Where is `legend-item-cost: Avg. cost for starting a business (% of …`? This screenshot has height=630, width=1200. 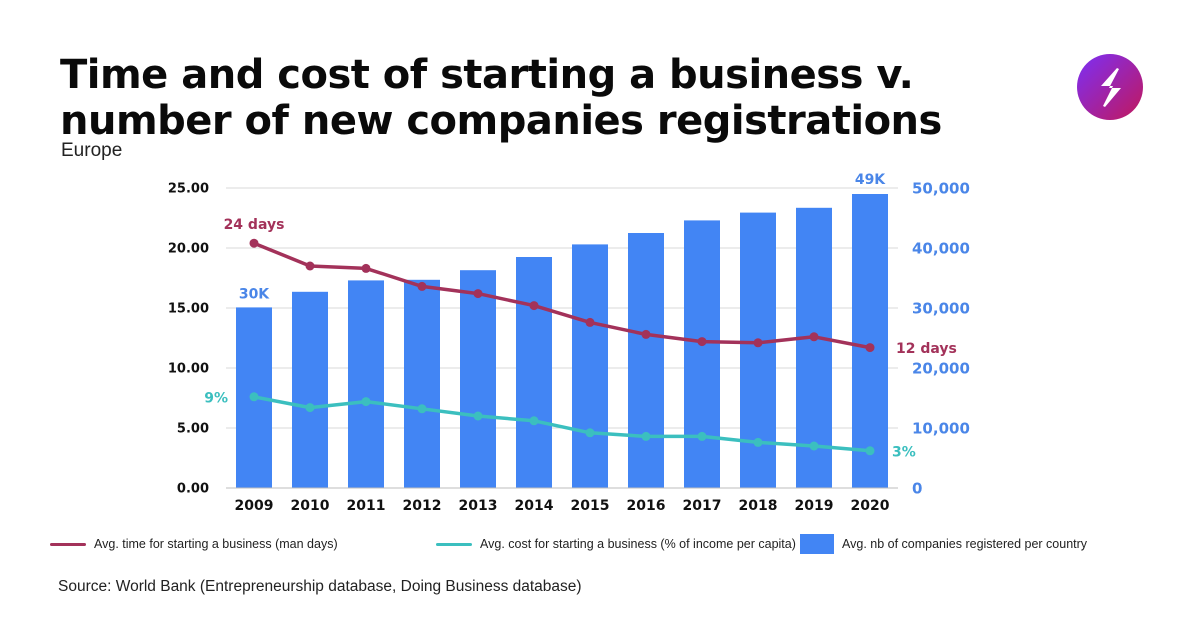 legend-item-cost: Avg. cost for starting a business (% of … is located at coordinates (616, 544).